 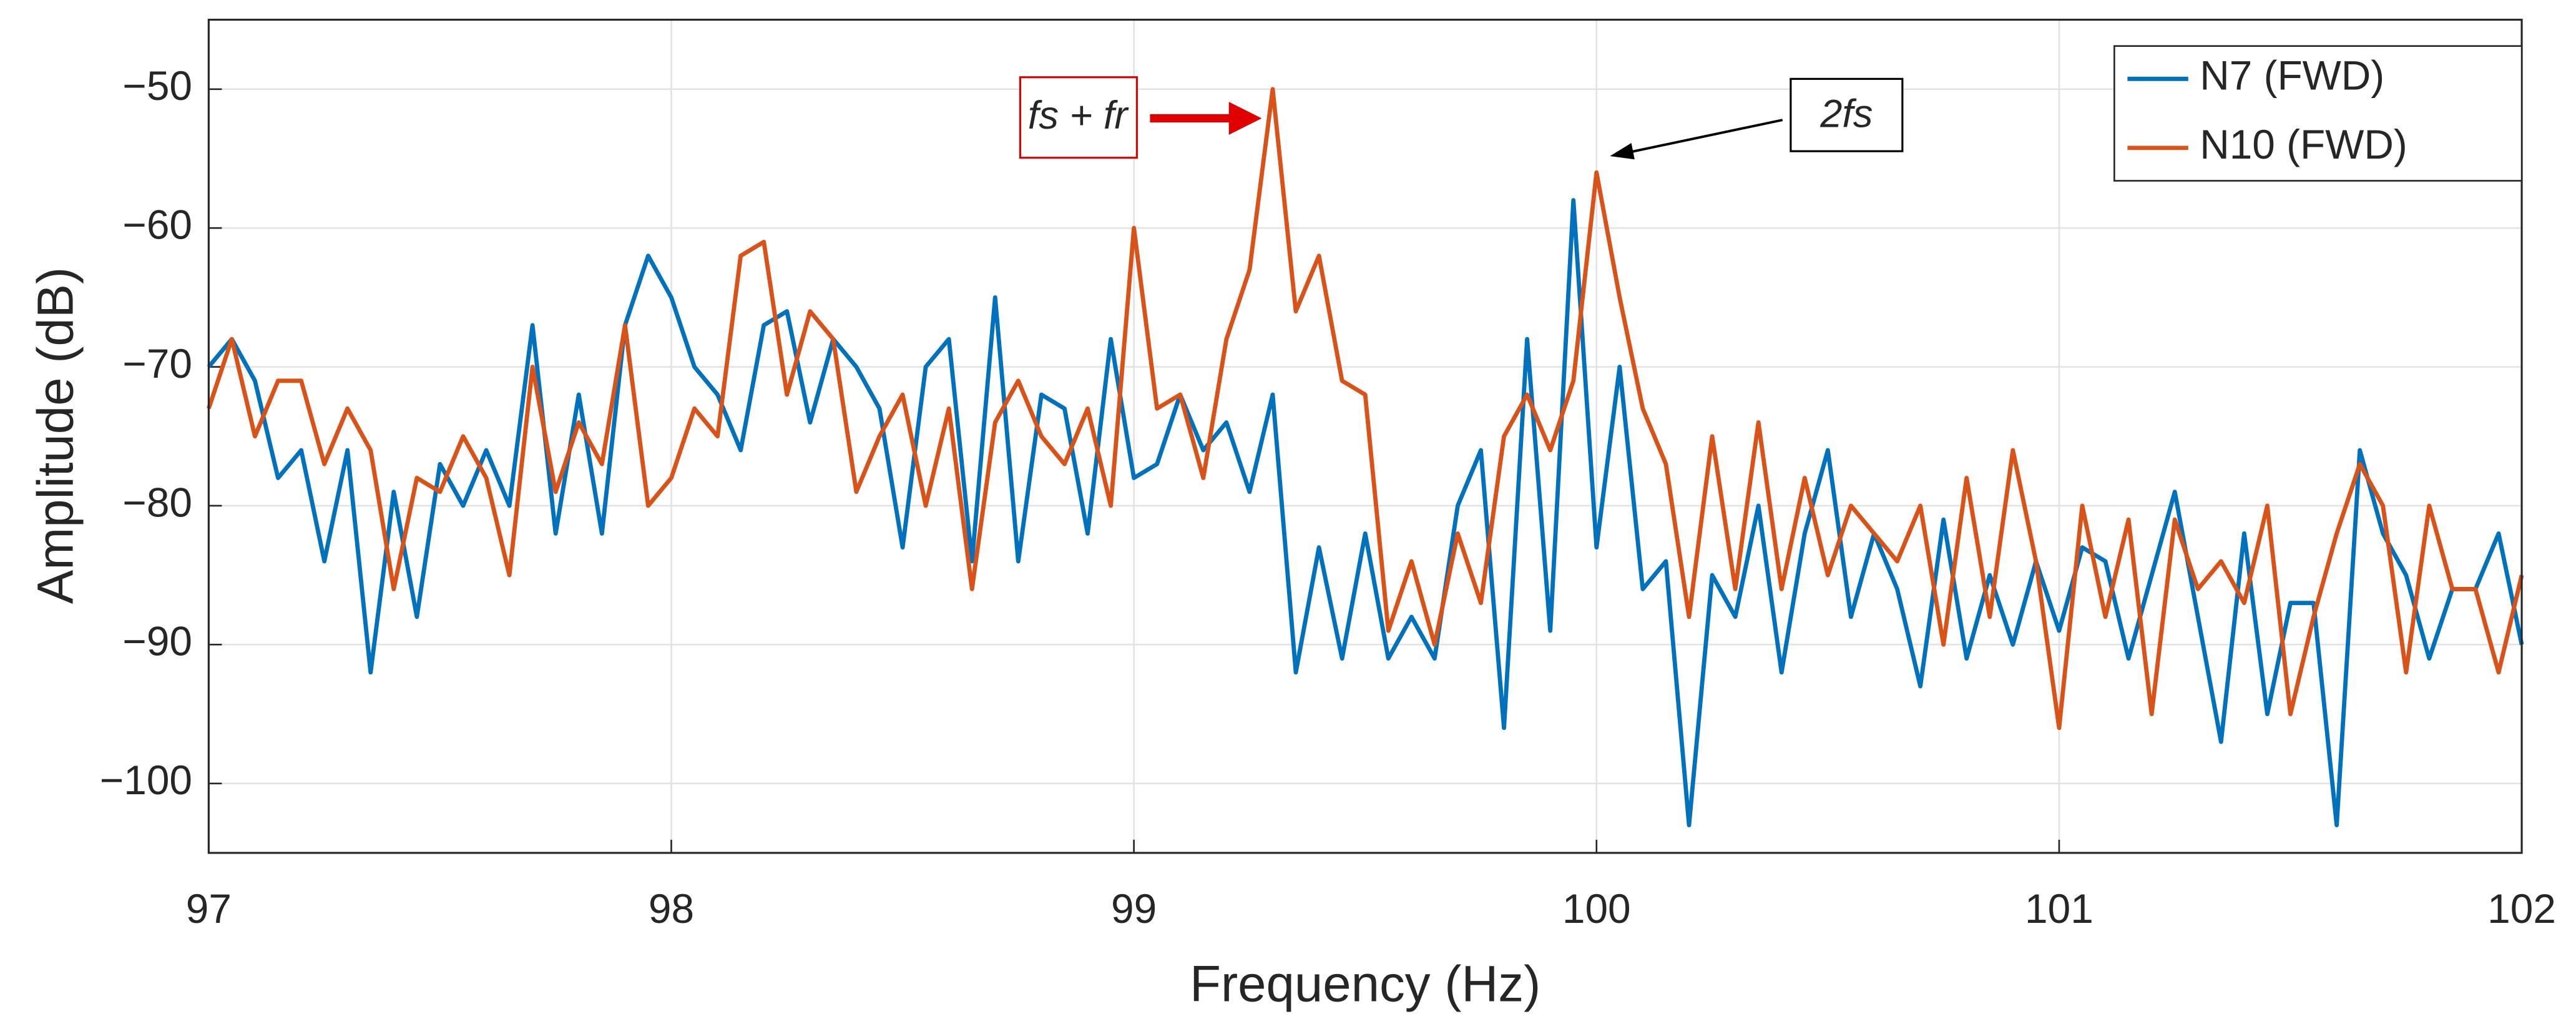 What do you see at coordinates (1365, 983) in the screenshot?
I see `x-axis-label: Frequency (Hz)` at bounding box center [1365, 983].